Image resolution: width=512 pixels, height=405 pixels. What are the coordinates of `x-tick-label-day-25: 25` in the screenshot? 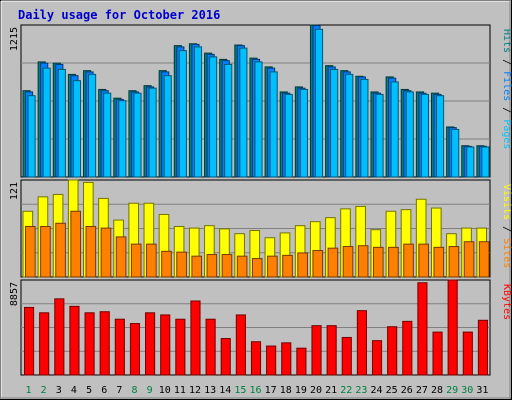 It's located at (392, 390).